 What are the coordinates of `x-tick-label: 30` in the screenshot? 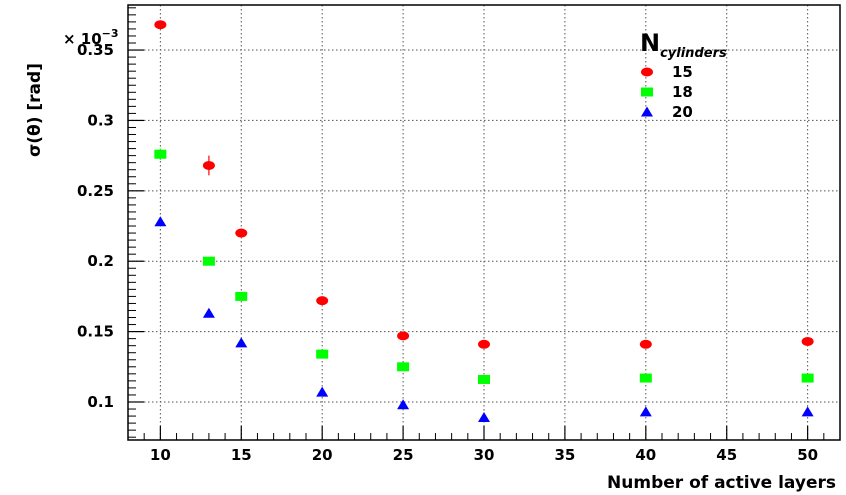 It's located at (484, 455).